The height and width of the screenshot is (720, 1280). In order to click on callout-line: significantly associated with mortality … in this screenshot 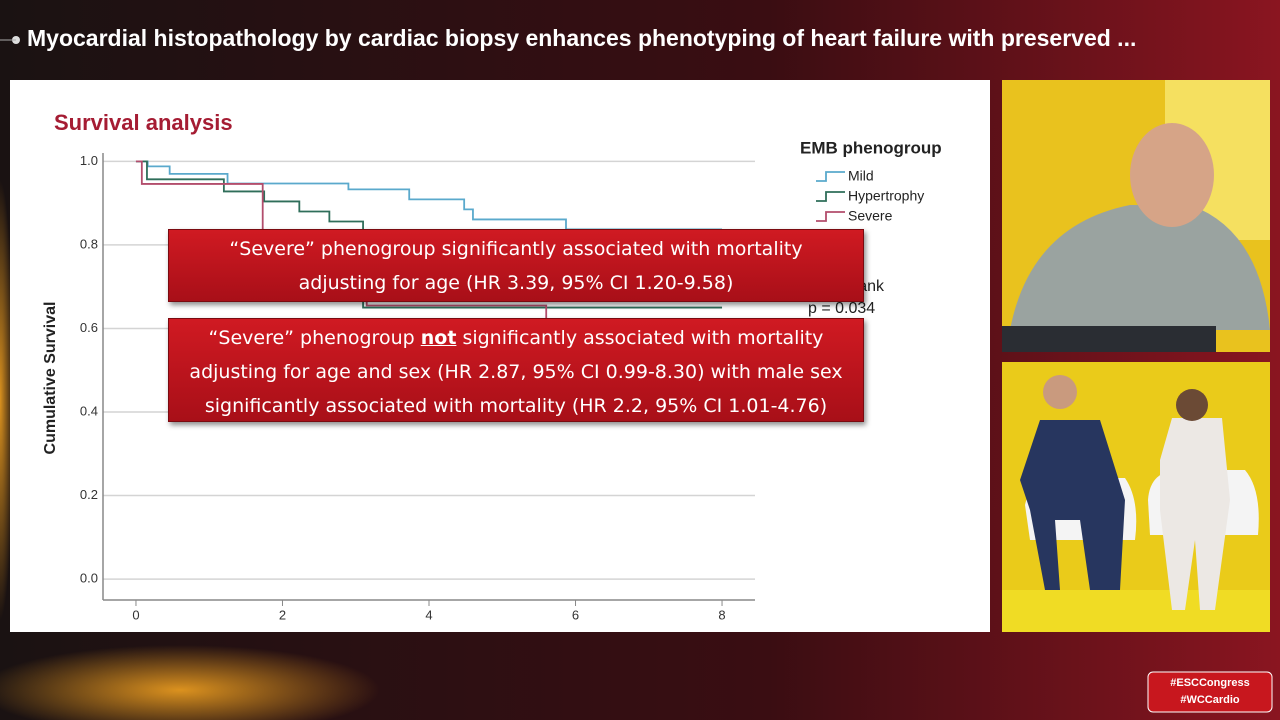, I will do `click(516, 406)`.